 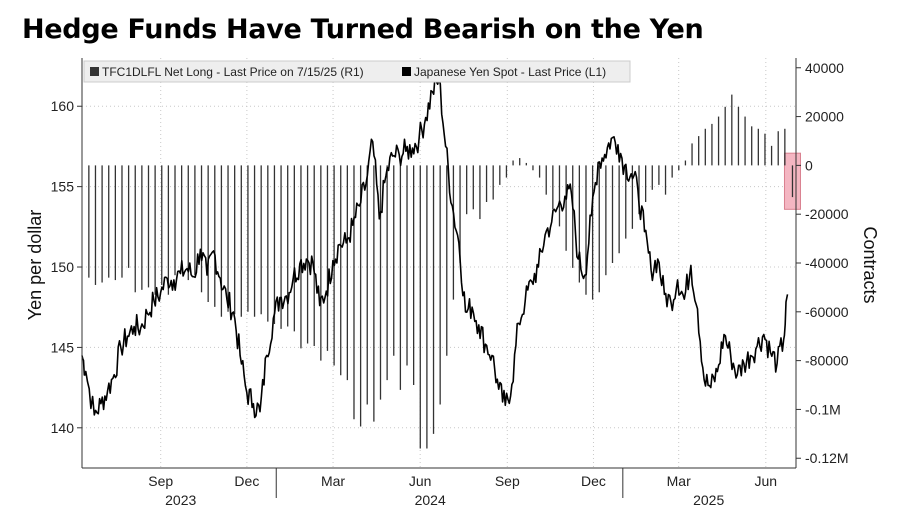 I want to click on left-axis-ticks: 140 145 150 155 160, so click(x=66, y=267).